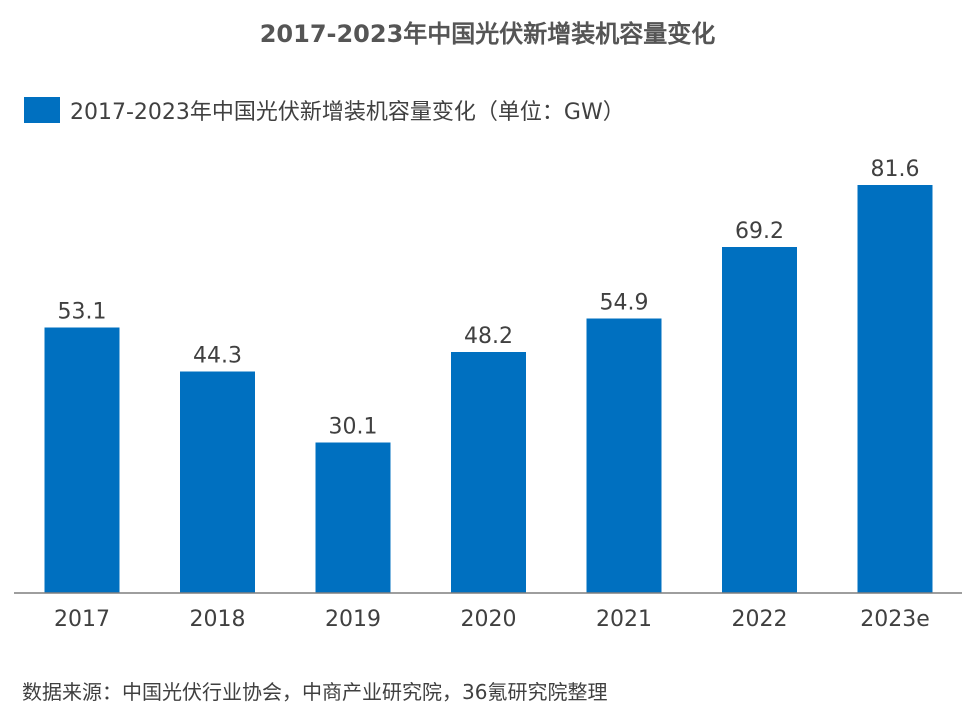  What do you see at coordinates (217, 356) in the screenshot?
I see `data-label-2018: 44.3` at bounding box center [217, 356].